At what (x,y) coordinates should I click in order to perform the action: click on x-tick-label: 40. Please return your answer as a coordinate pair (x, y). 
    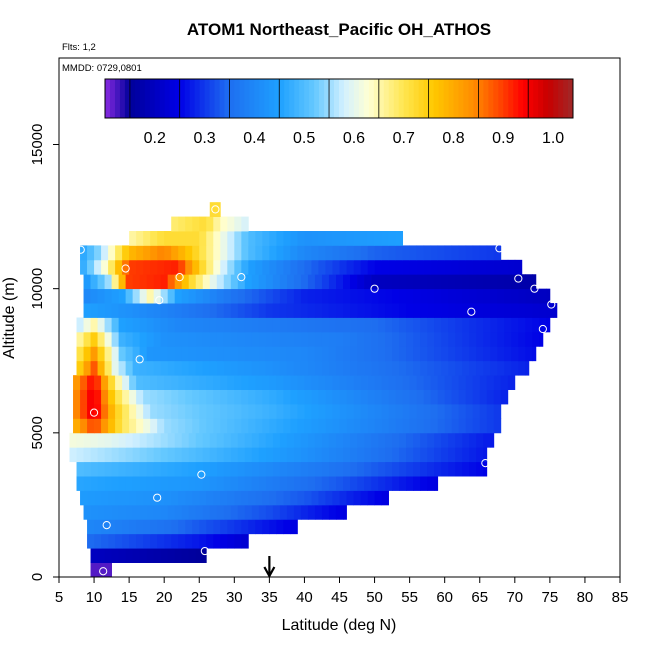
    Looking at the image, I should click on (304, 597).